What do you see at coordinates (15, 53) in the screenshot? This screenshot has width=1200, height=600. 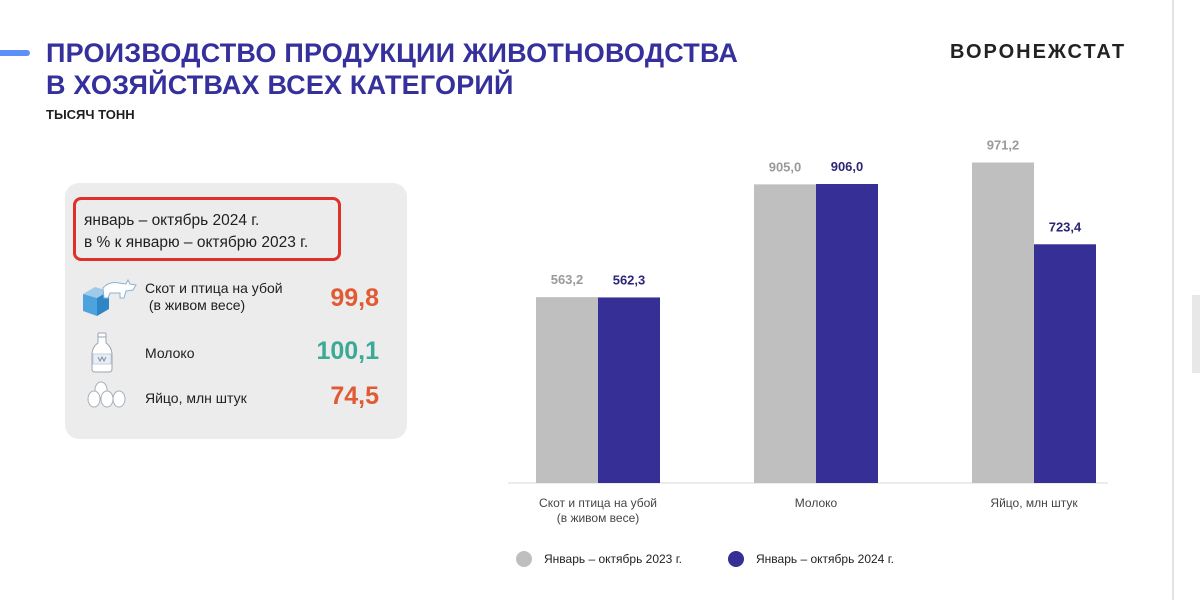 I see `accent-bar` at bounding box center [15, 53].